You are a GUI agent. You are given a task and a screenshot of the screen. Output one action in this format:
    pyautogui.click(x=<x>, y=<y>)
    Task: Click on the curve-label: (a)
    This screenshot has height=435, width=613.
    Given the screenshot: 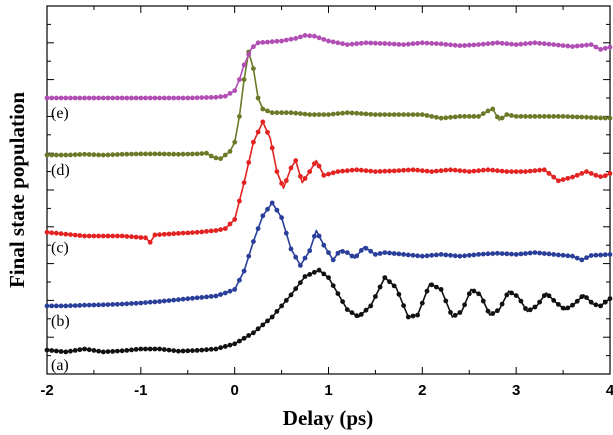 What is the action you would take?
    pyautogui.click(x=60, y=365)
    